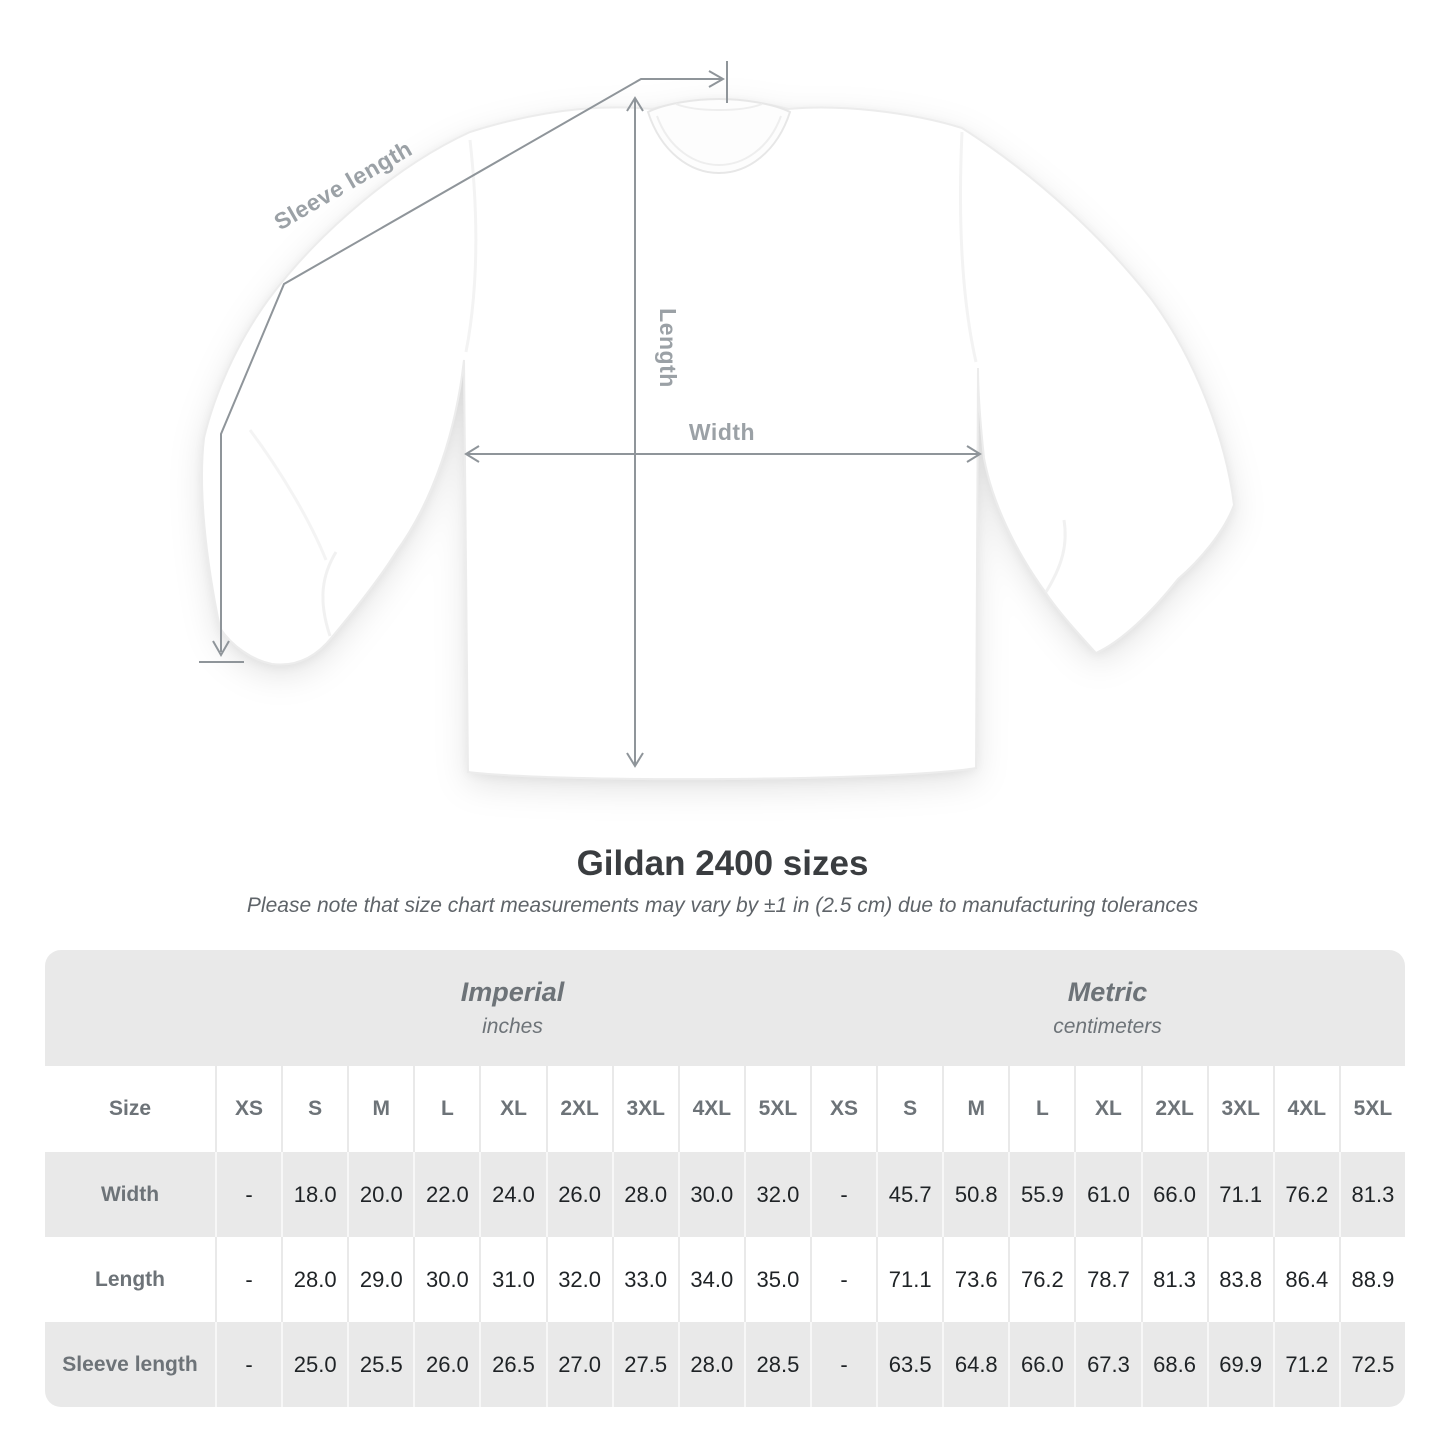  I want to click on value-imperial-sleeve-length-3xl: 27.5, so click(644, 1364).